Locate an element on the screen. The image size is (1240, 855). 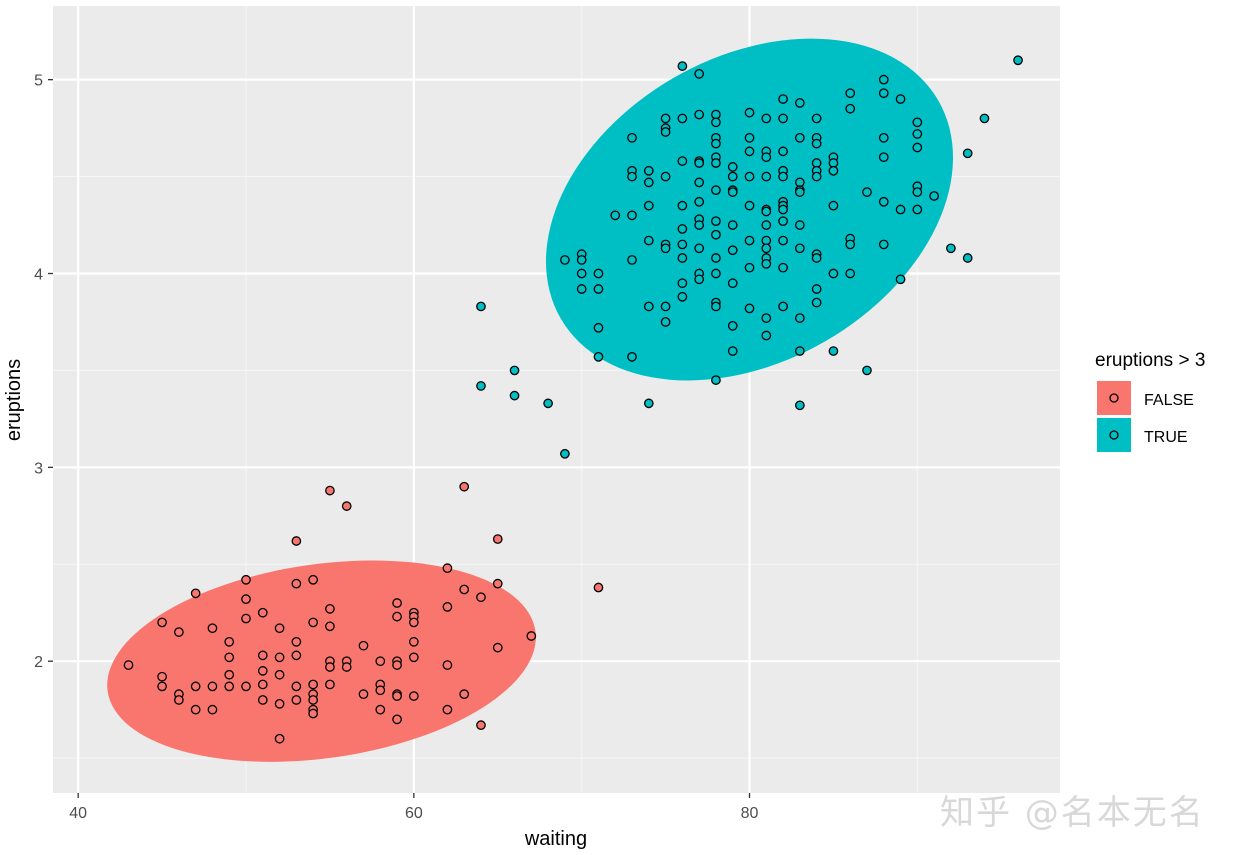
legend-label-true: TRUE is located at coordinates (1166, 437).